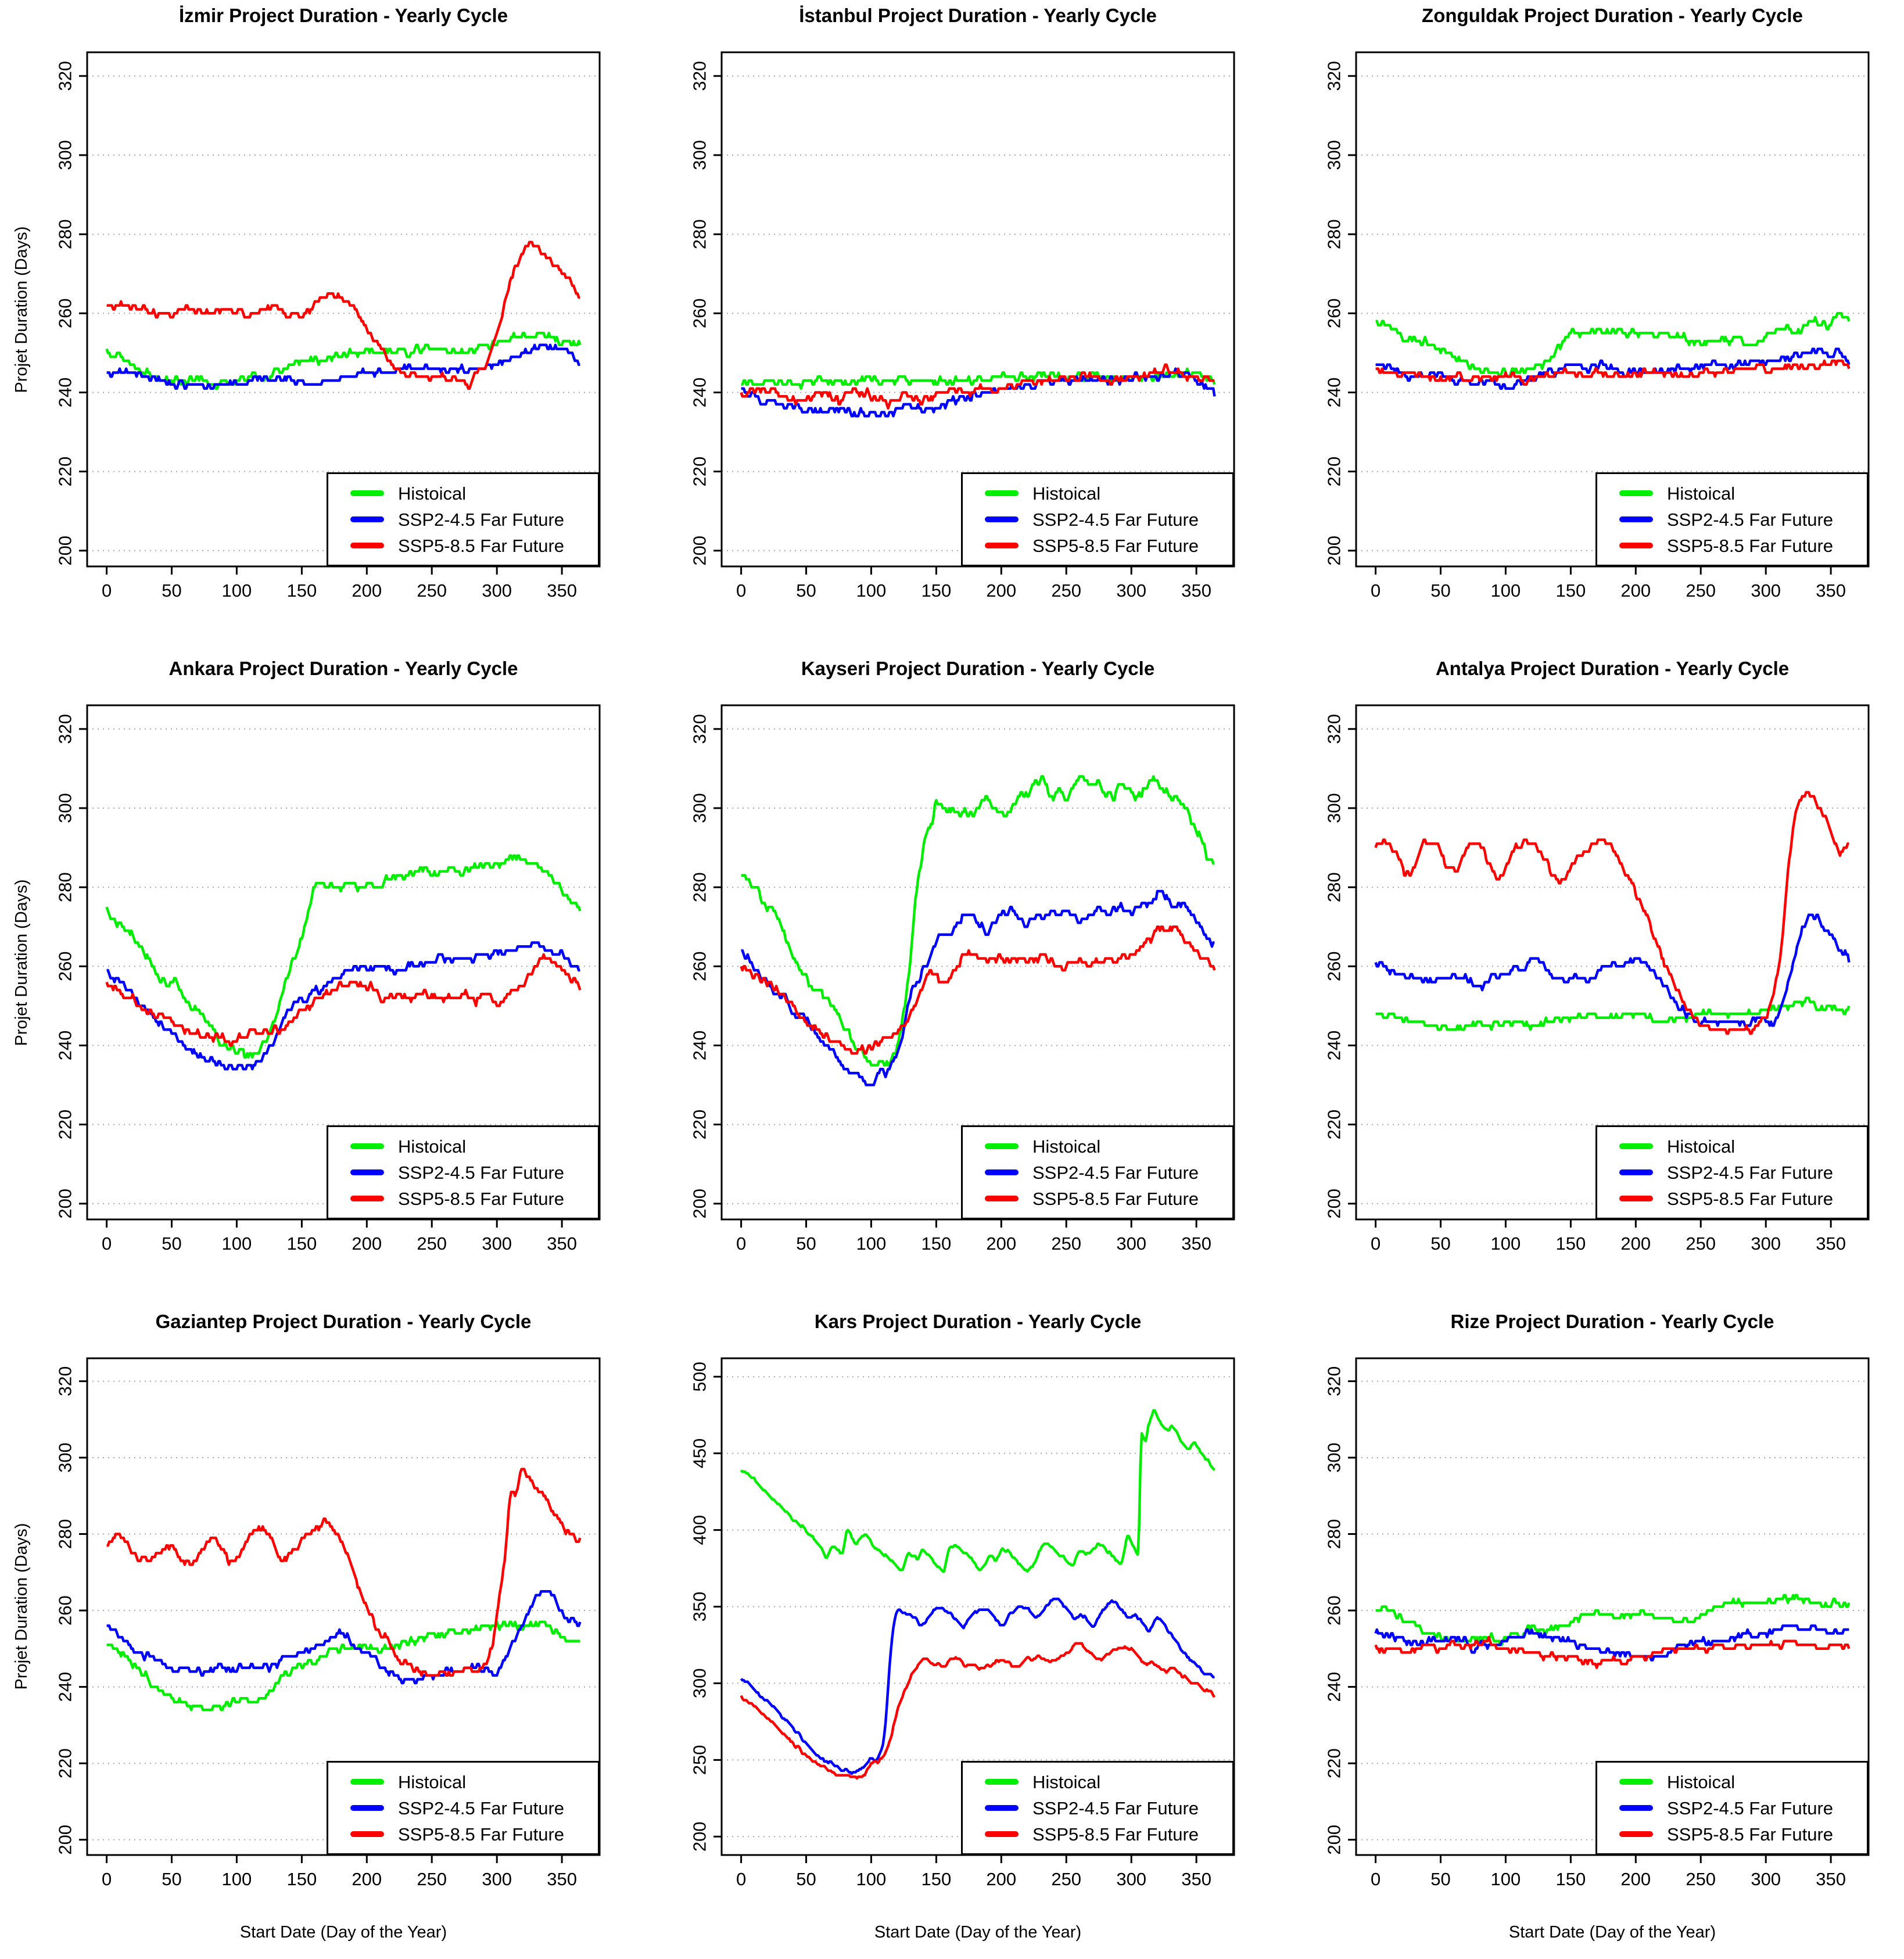 The width and height of the screenshot is (1904, 1959). I want to click on chart-title: İstanbul Project Duration - Yearly Cycle, so click(978, 16).